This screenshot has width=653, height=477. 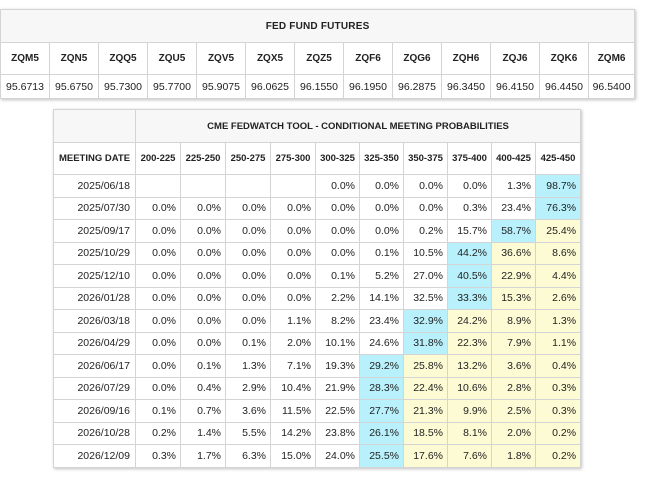 I want to click on probability-cell: 3.6%, so click(x=513, y=366).